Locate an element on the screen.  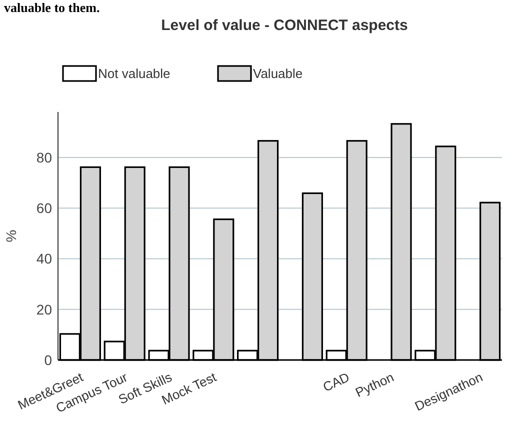
text: valuable to them. is located at coordinates (52, 7).